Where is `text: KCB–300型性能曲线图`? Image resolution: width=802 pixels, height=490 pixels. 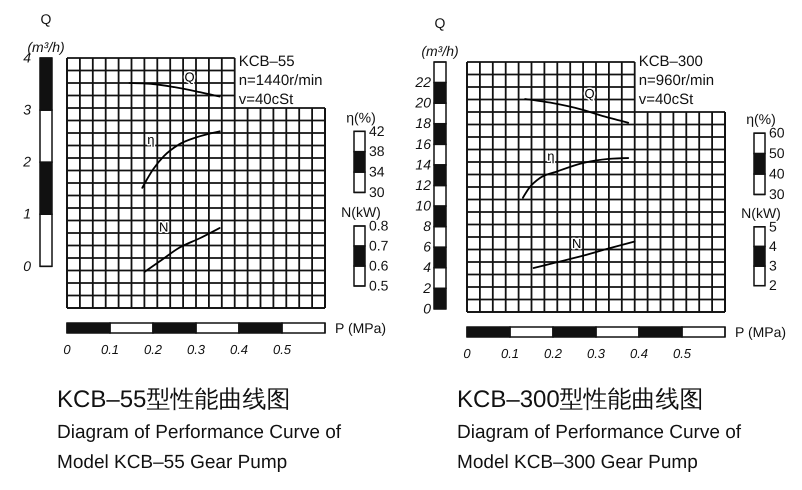 text: KCB–300型性能曲线图 is located at coordinates (580, 399).